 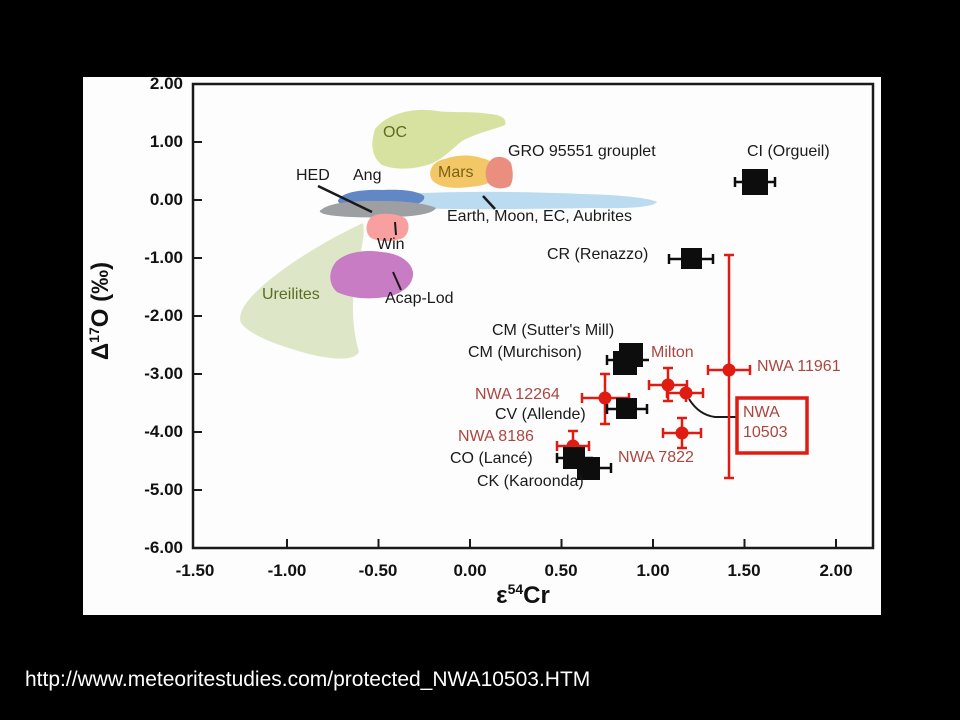 I want to click on region-label-ureilites: Ureilites, so click(x=291, y=294).